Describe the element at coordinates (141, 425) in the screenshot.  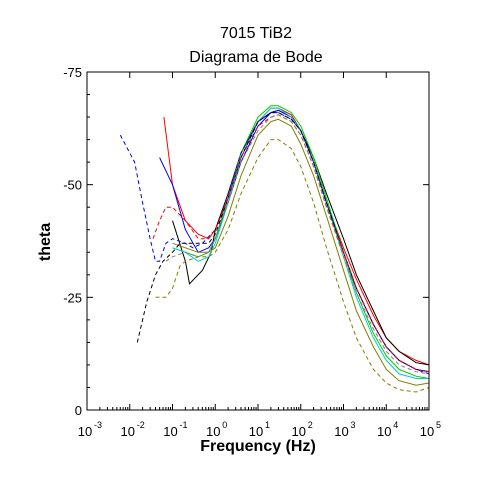
I see `x-tick-exponent: -2` at that location.